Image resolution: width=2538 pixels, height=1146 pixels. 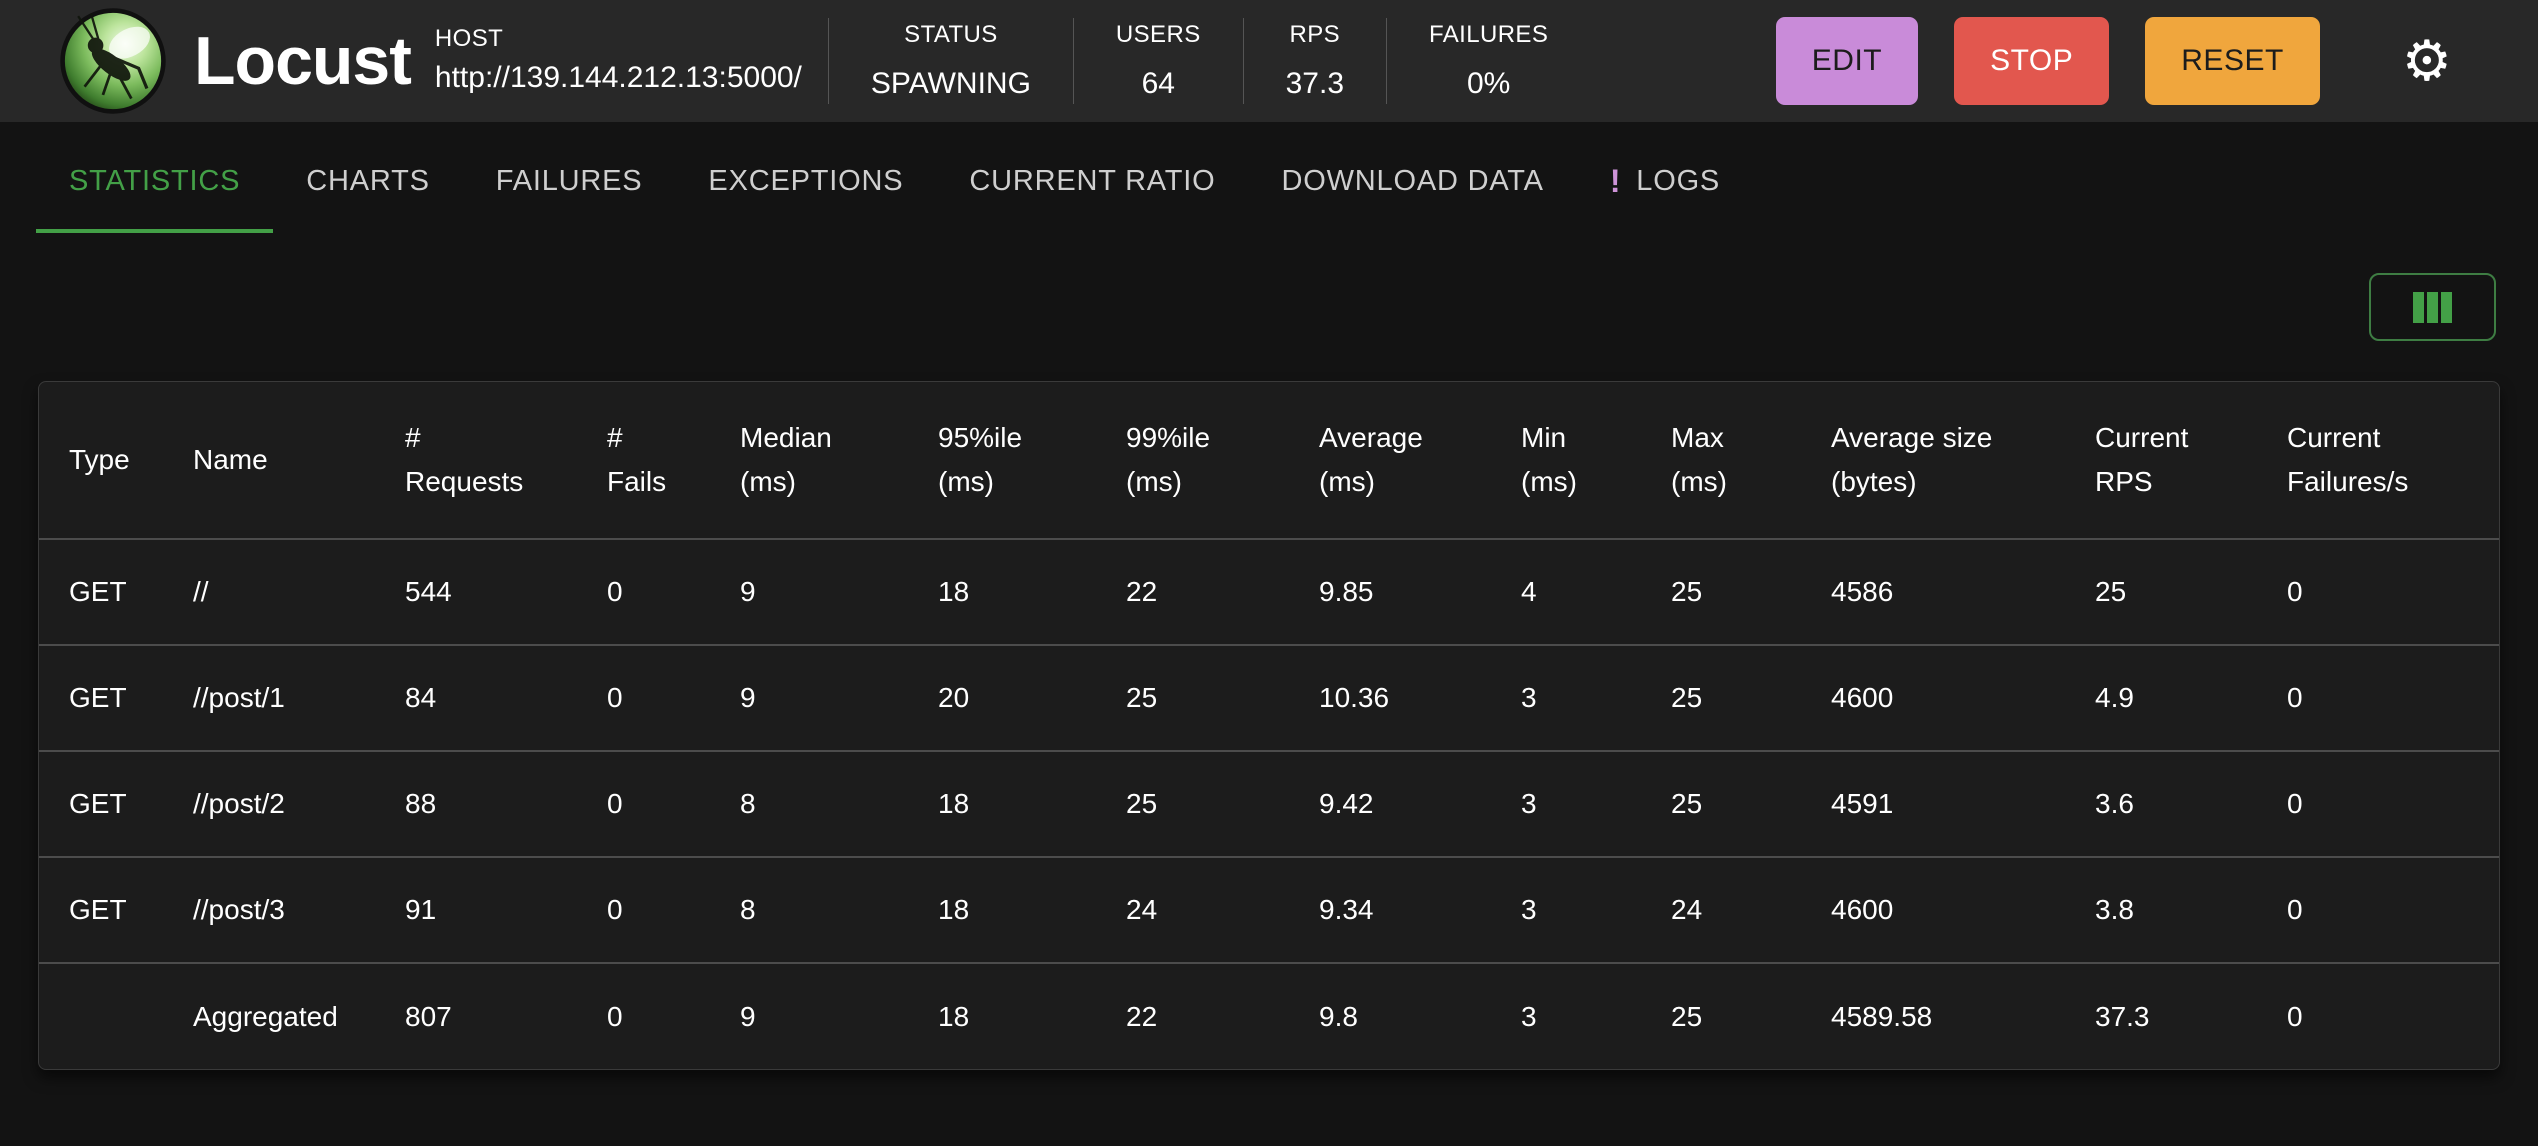 I want to click on table-cell: 4600, so click(x=1933, y=697).